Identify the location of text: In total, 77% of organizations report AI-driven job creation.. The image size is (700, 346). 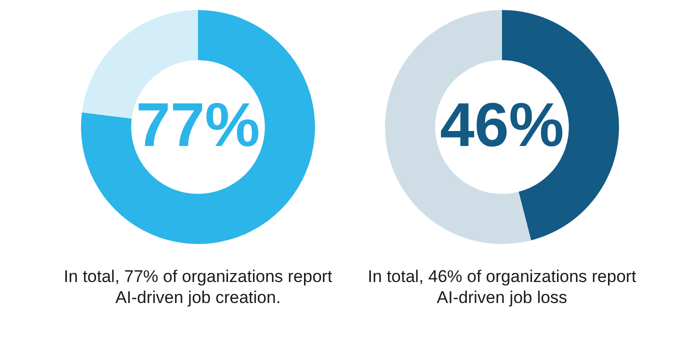
(198, 287).